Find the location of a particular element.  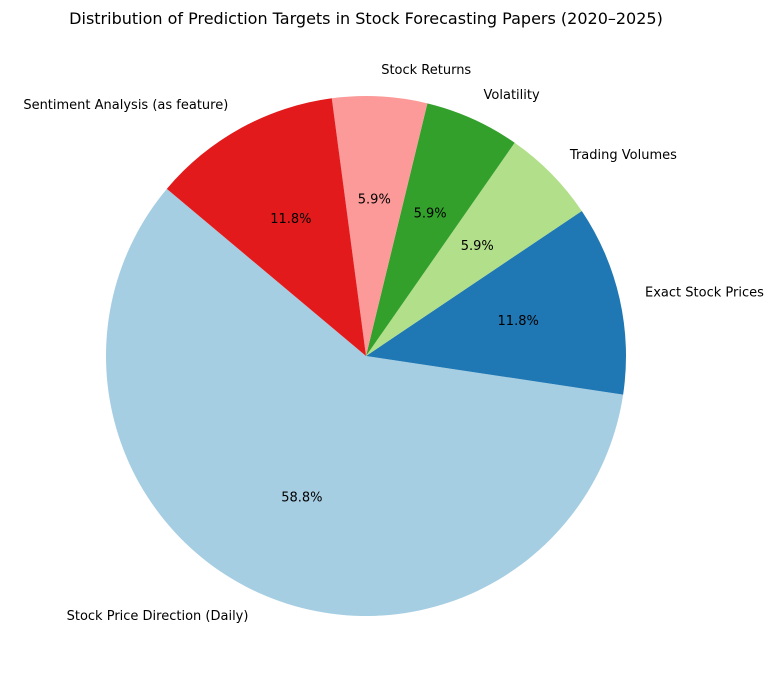

pie-slice-trading-volumes is located at coordinates (474, 249).